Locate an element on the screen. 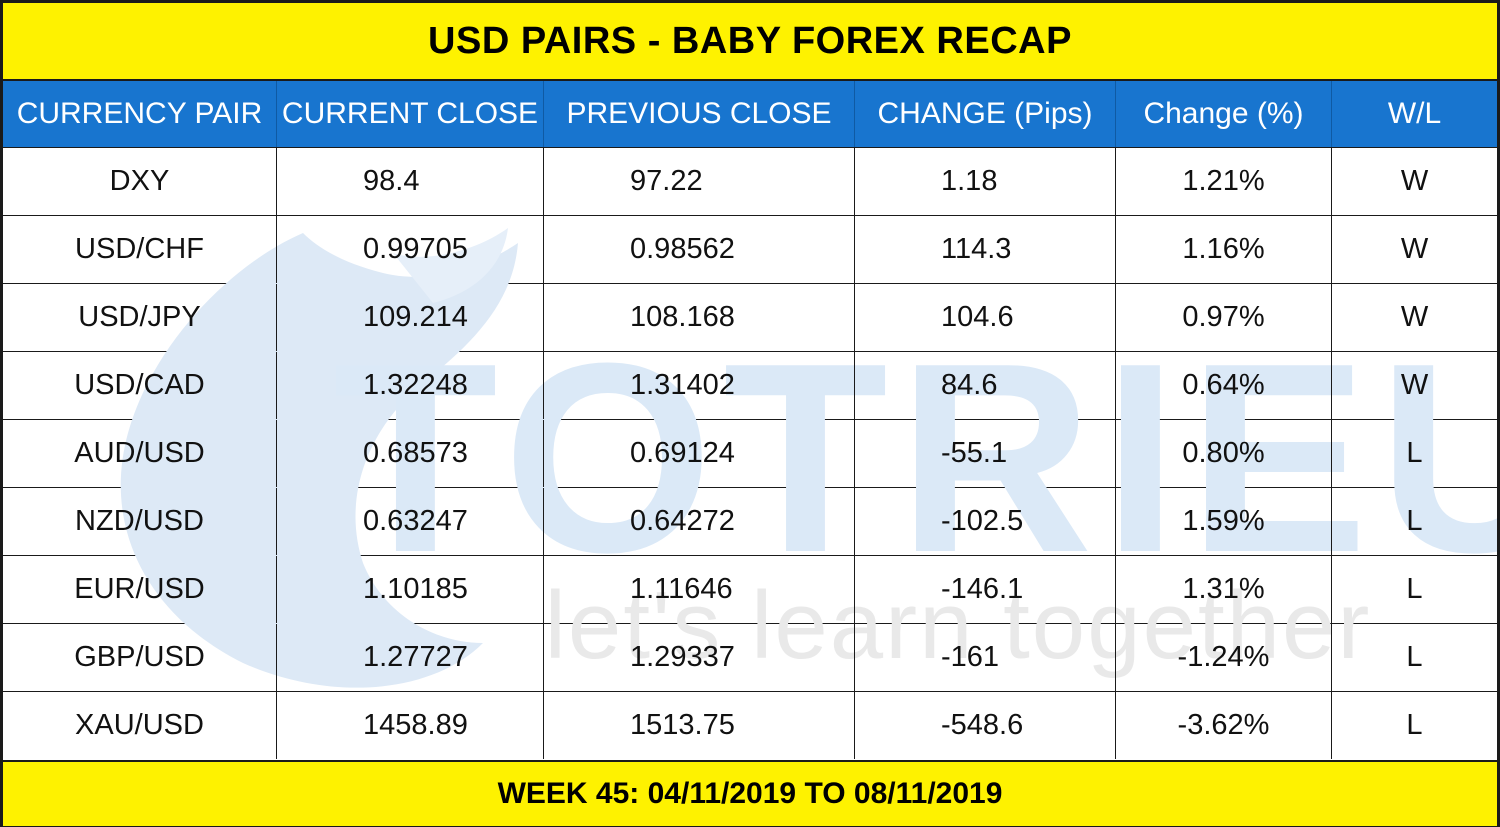  current-close-cell: 1.10185 is located at coordinates (410, 589).